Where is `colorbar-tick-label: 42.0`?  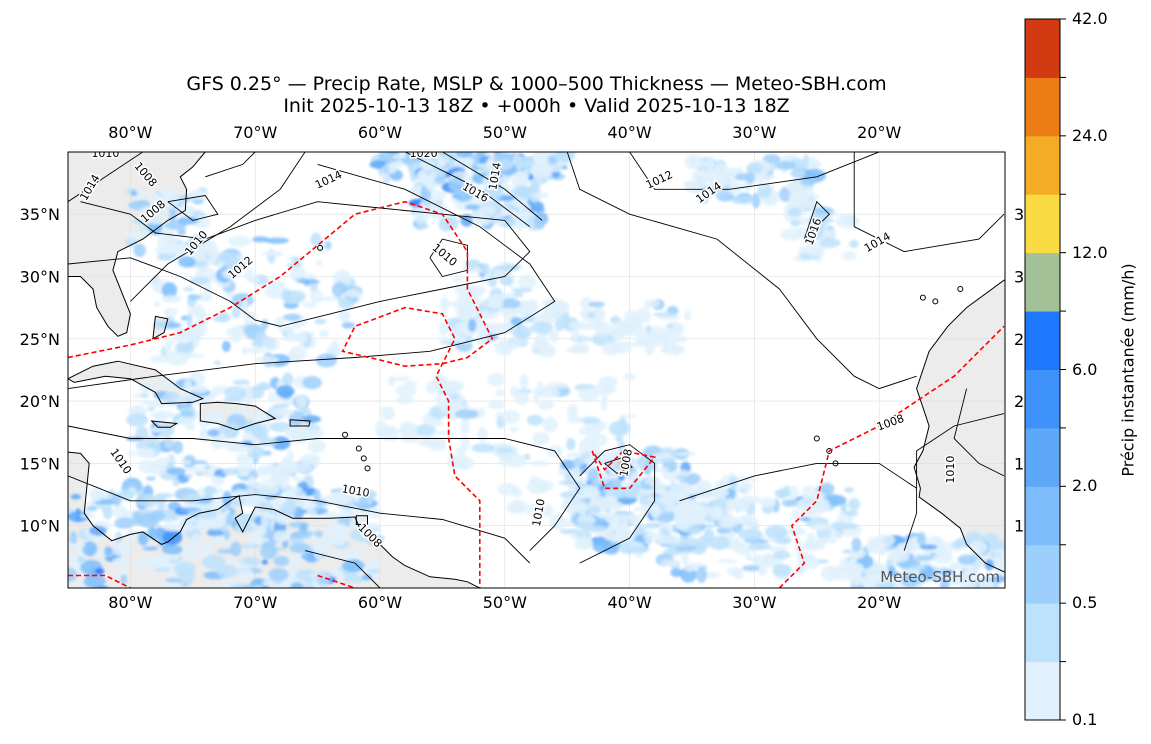 colorbar-tick-label: 42.0 is located at coordinates (1090, 18).